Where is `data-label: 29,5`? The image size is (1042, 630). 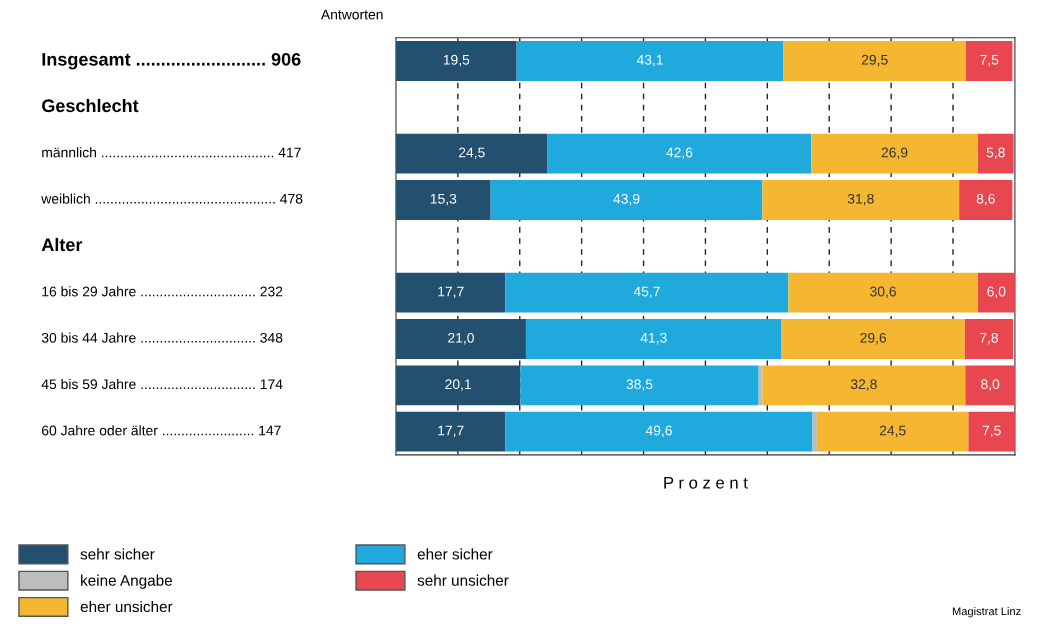
data-label: 29,5 is located at coordinates (874, 60).